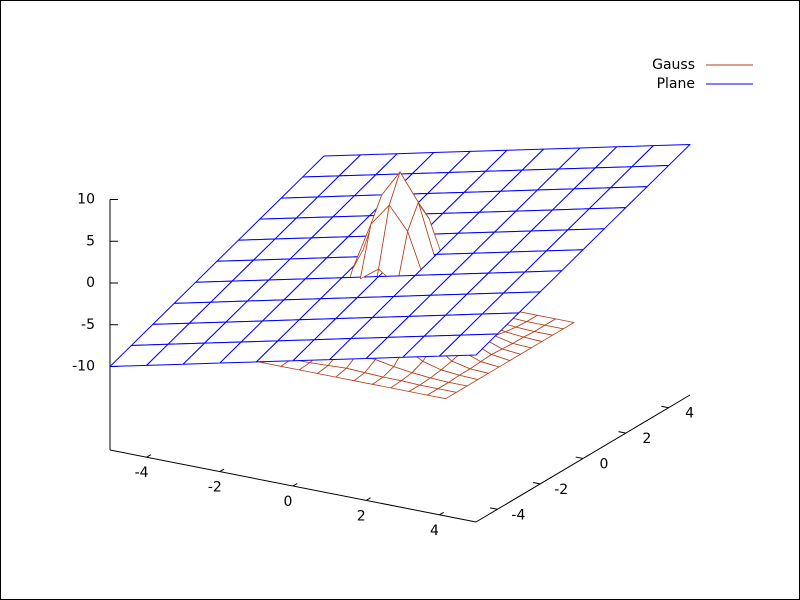 The image size is (800, 600). I want to click on y-tick-label: -2, so click(561, 490).